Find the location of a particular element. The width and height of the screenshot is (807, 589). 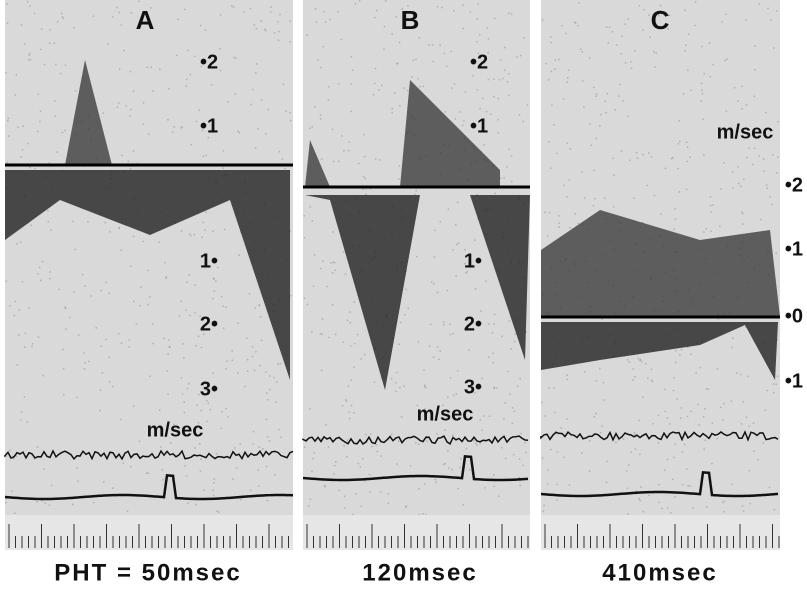

ecg-trace is located at coordinates (149, 487).